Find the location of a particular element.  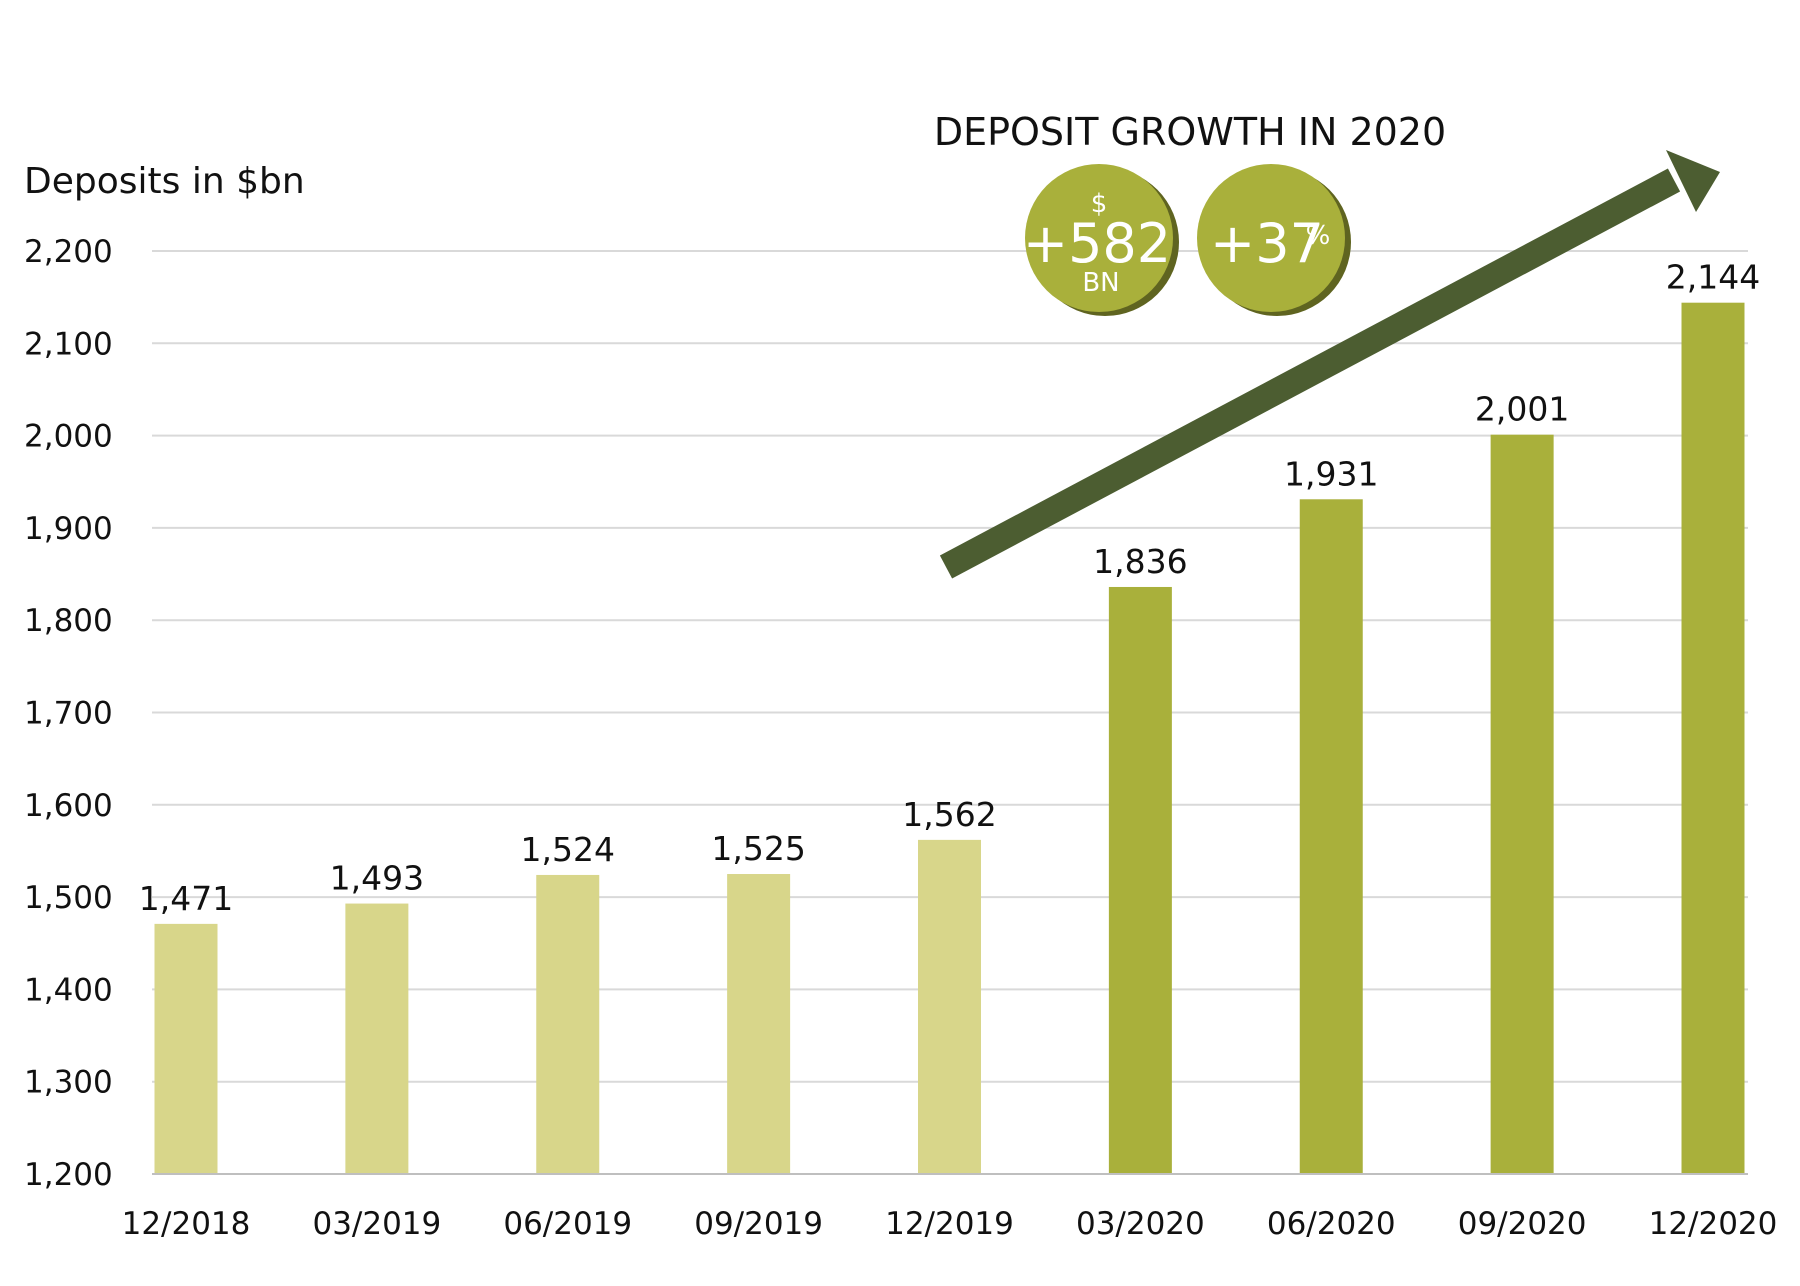

y-tick-label: 1,200 is located at coordinates (68, 1175).